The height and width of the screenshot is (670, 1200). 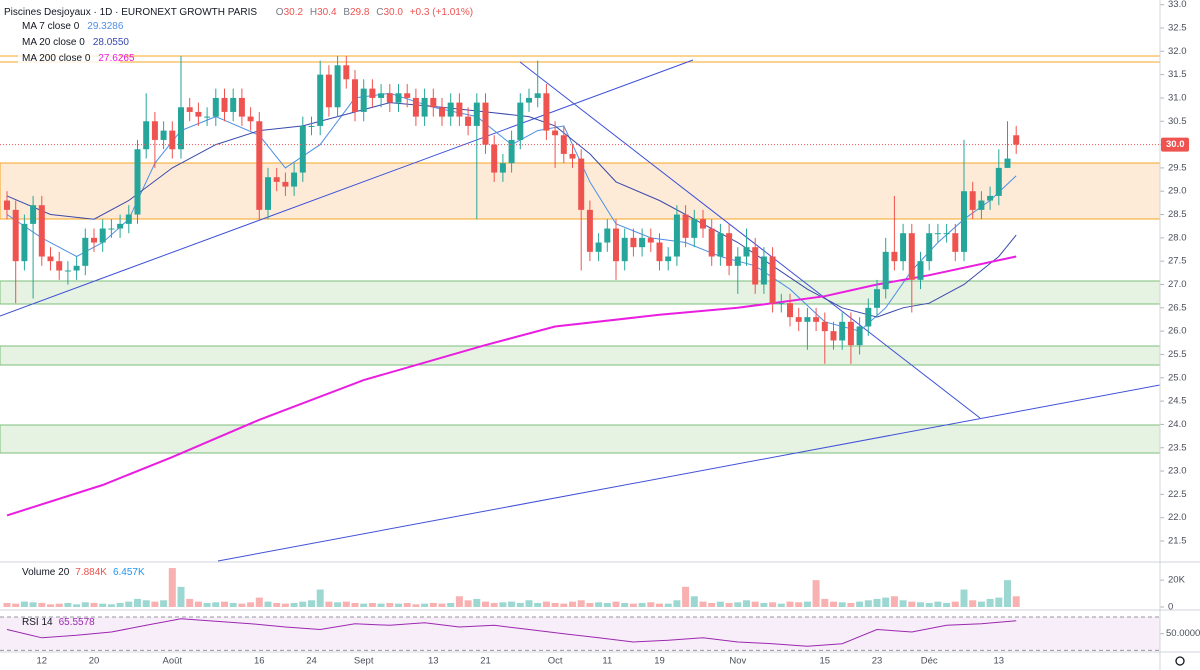 What do you see at coordinates (555, 661) in the screenshot?
I see `x-tick-label: Oct` at bounding box center [555, 661].